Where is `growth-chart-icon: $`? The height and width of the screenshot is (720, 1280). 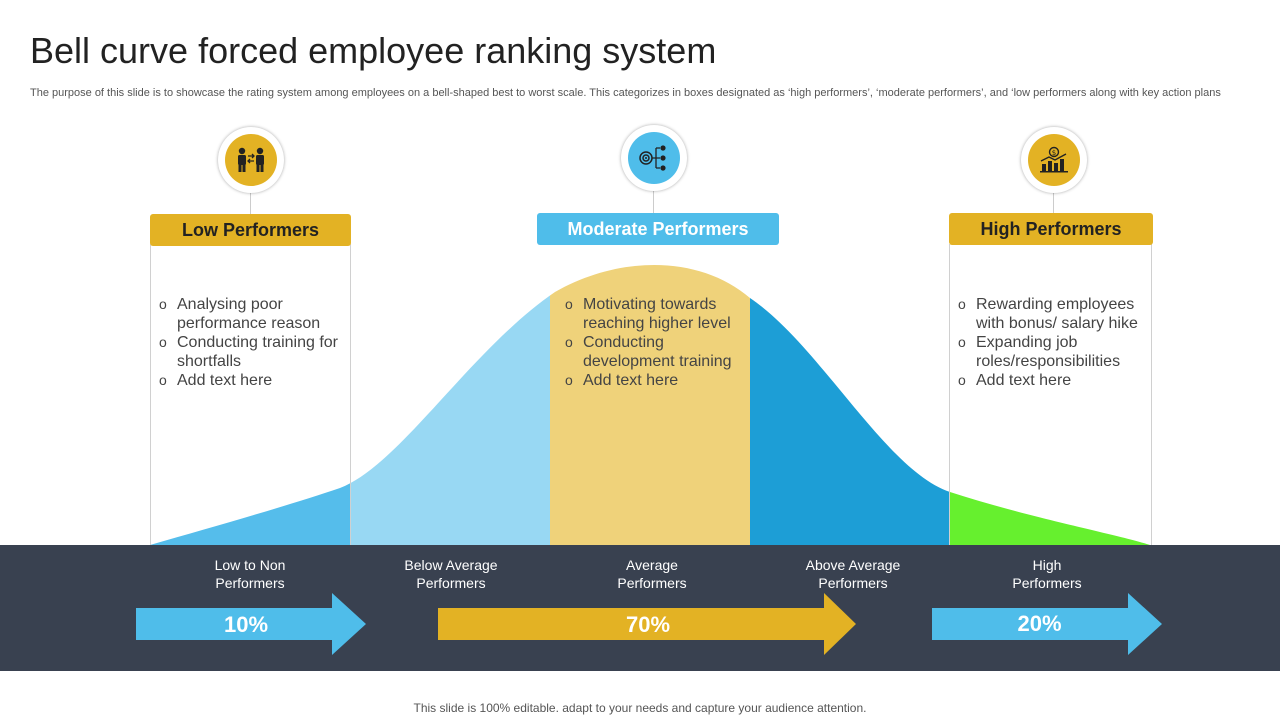
growth-chart-icon: $ is located at coordinates (1054, 160).